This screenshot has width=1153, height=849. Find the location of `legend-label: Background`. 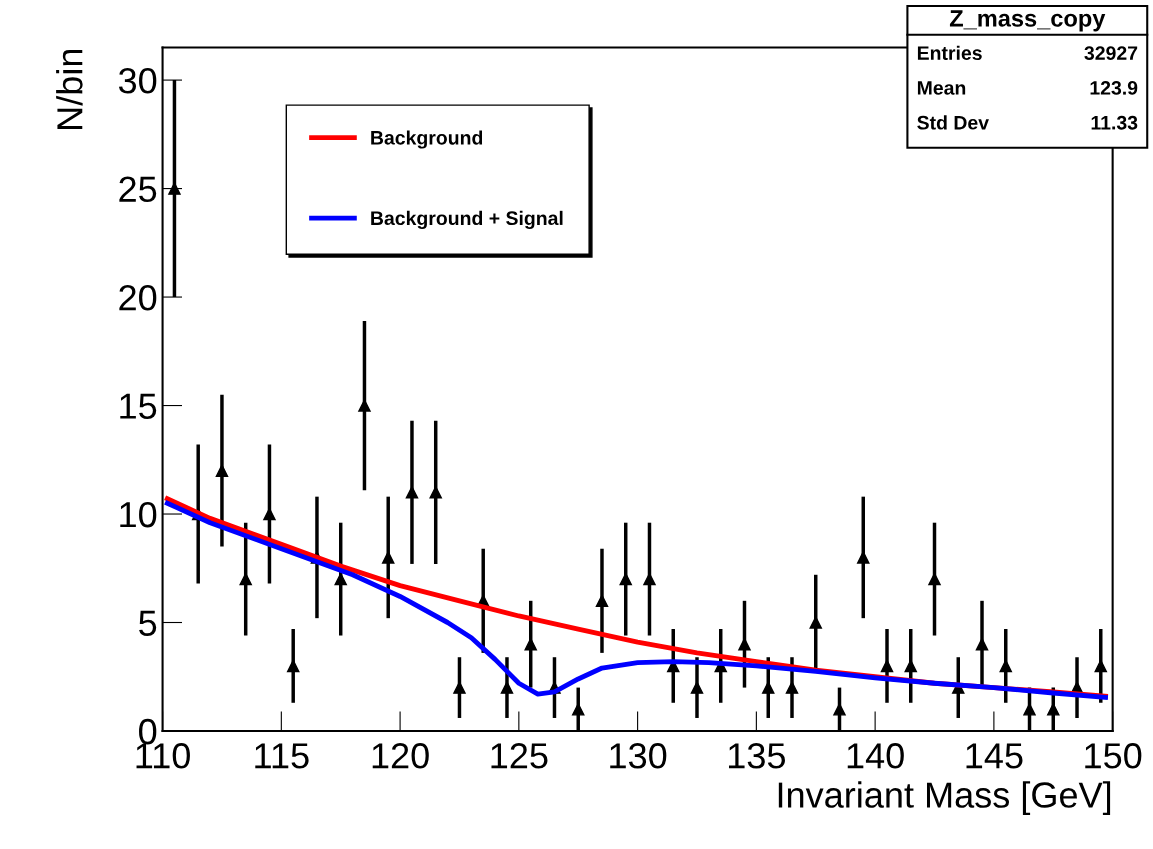

legend-label: Background is located at coordinates (427, 139).